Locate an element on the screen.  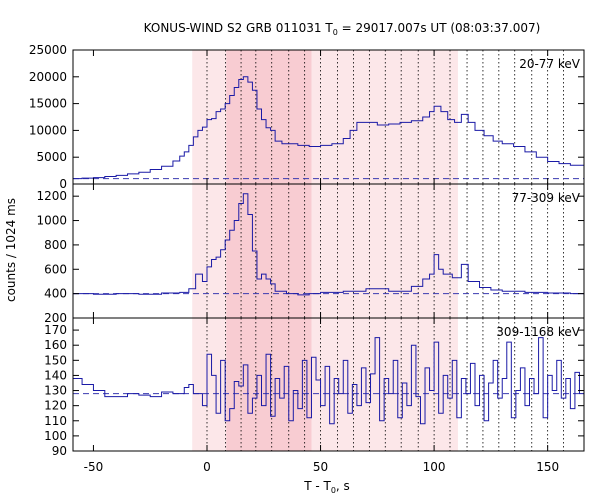
y-tick-label: 130 is located at coordinates (55, 391).